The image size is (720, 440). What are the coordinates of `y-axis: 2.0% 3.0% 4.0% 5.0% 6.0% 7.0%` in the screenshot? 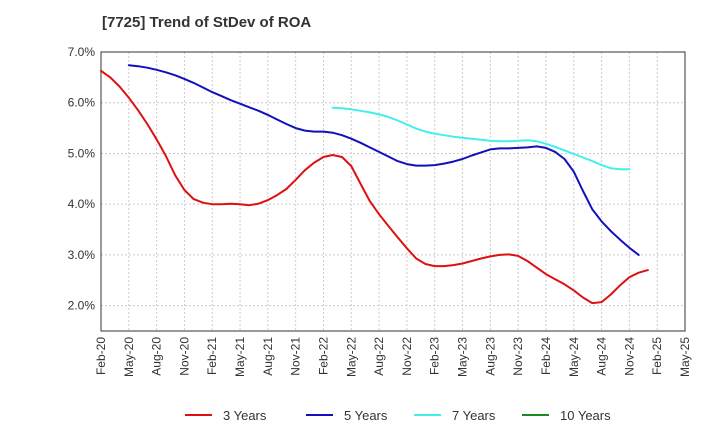 It's located at (82, 179).